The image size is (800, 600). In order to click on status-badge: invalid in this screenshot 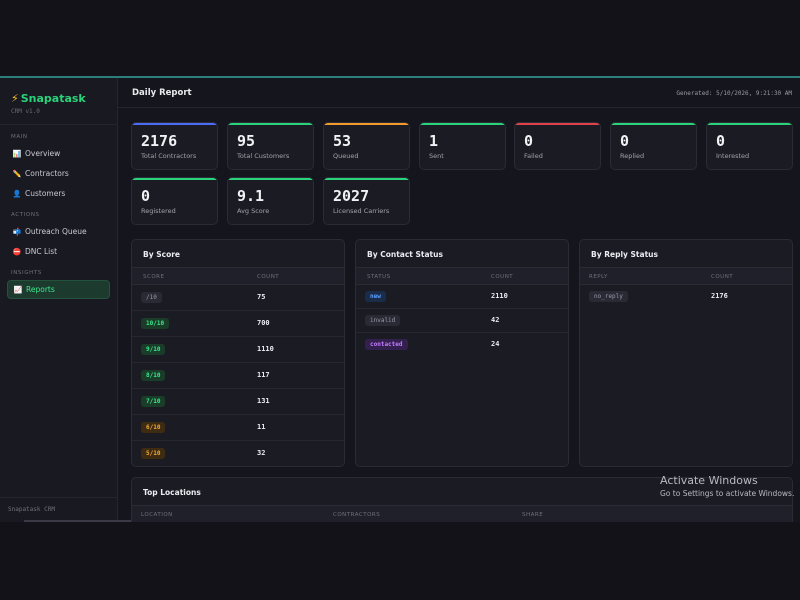, I will do `click(383, 320)`.